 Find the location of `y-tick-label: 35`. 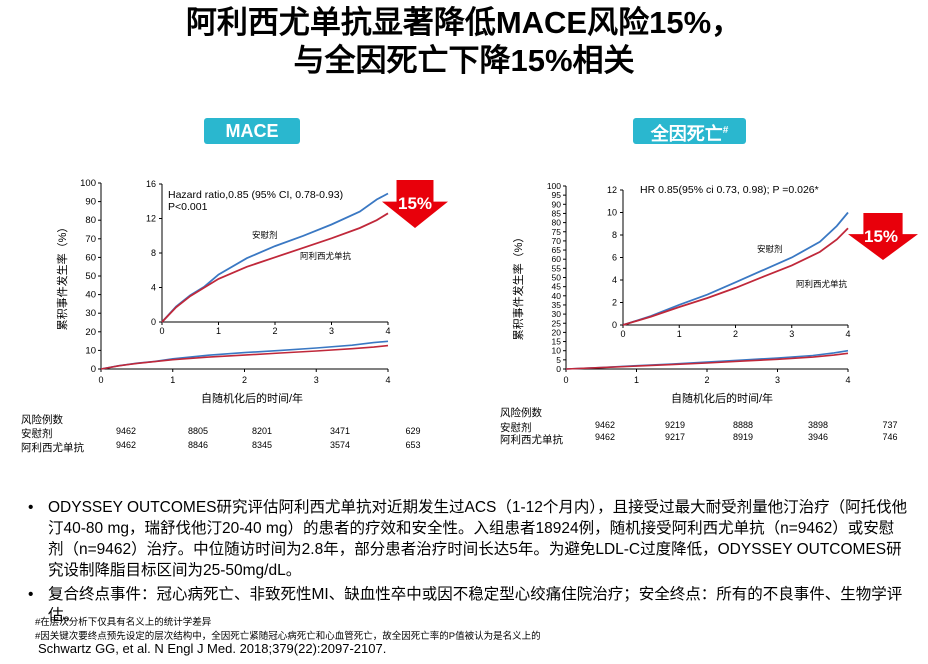

y-tick-label: 35 is located at coordinates (557, 305).